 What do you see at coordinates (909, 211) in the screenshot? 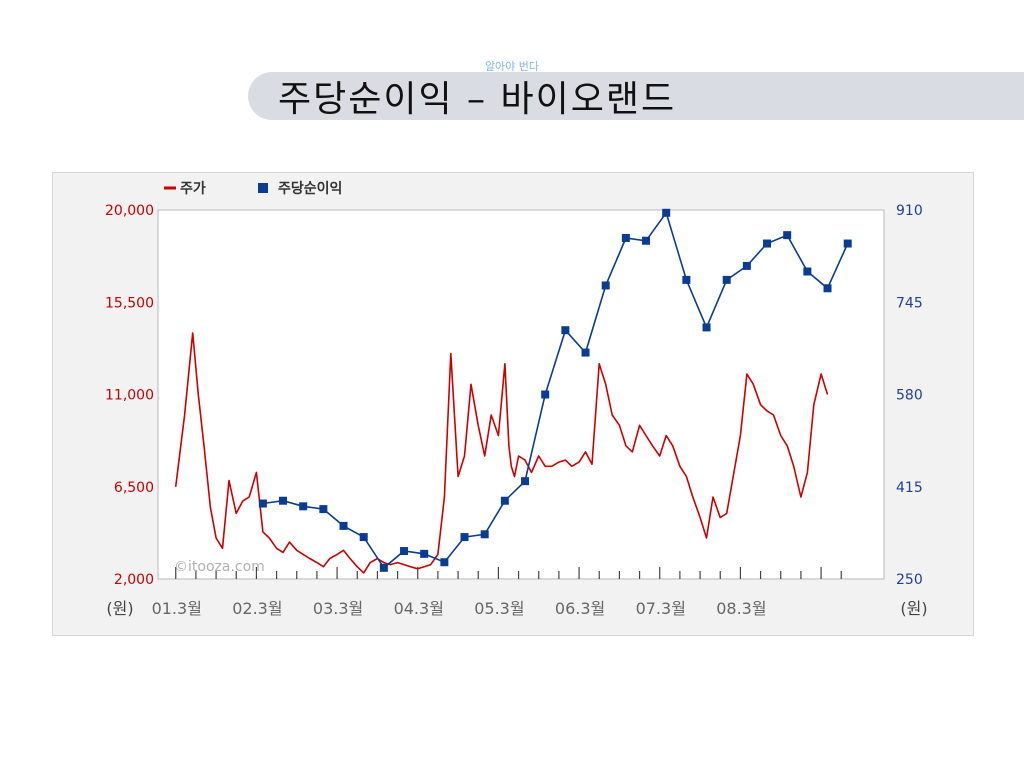
I see `y-right-tick-label: 910` at bounding box center [909, 211].